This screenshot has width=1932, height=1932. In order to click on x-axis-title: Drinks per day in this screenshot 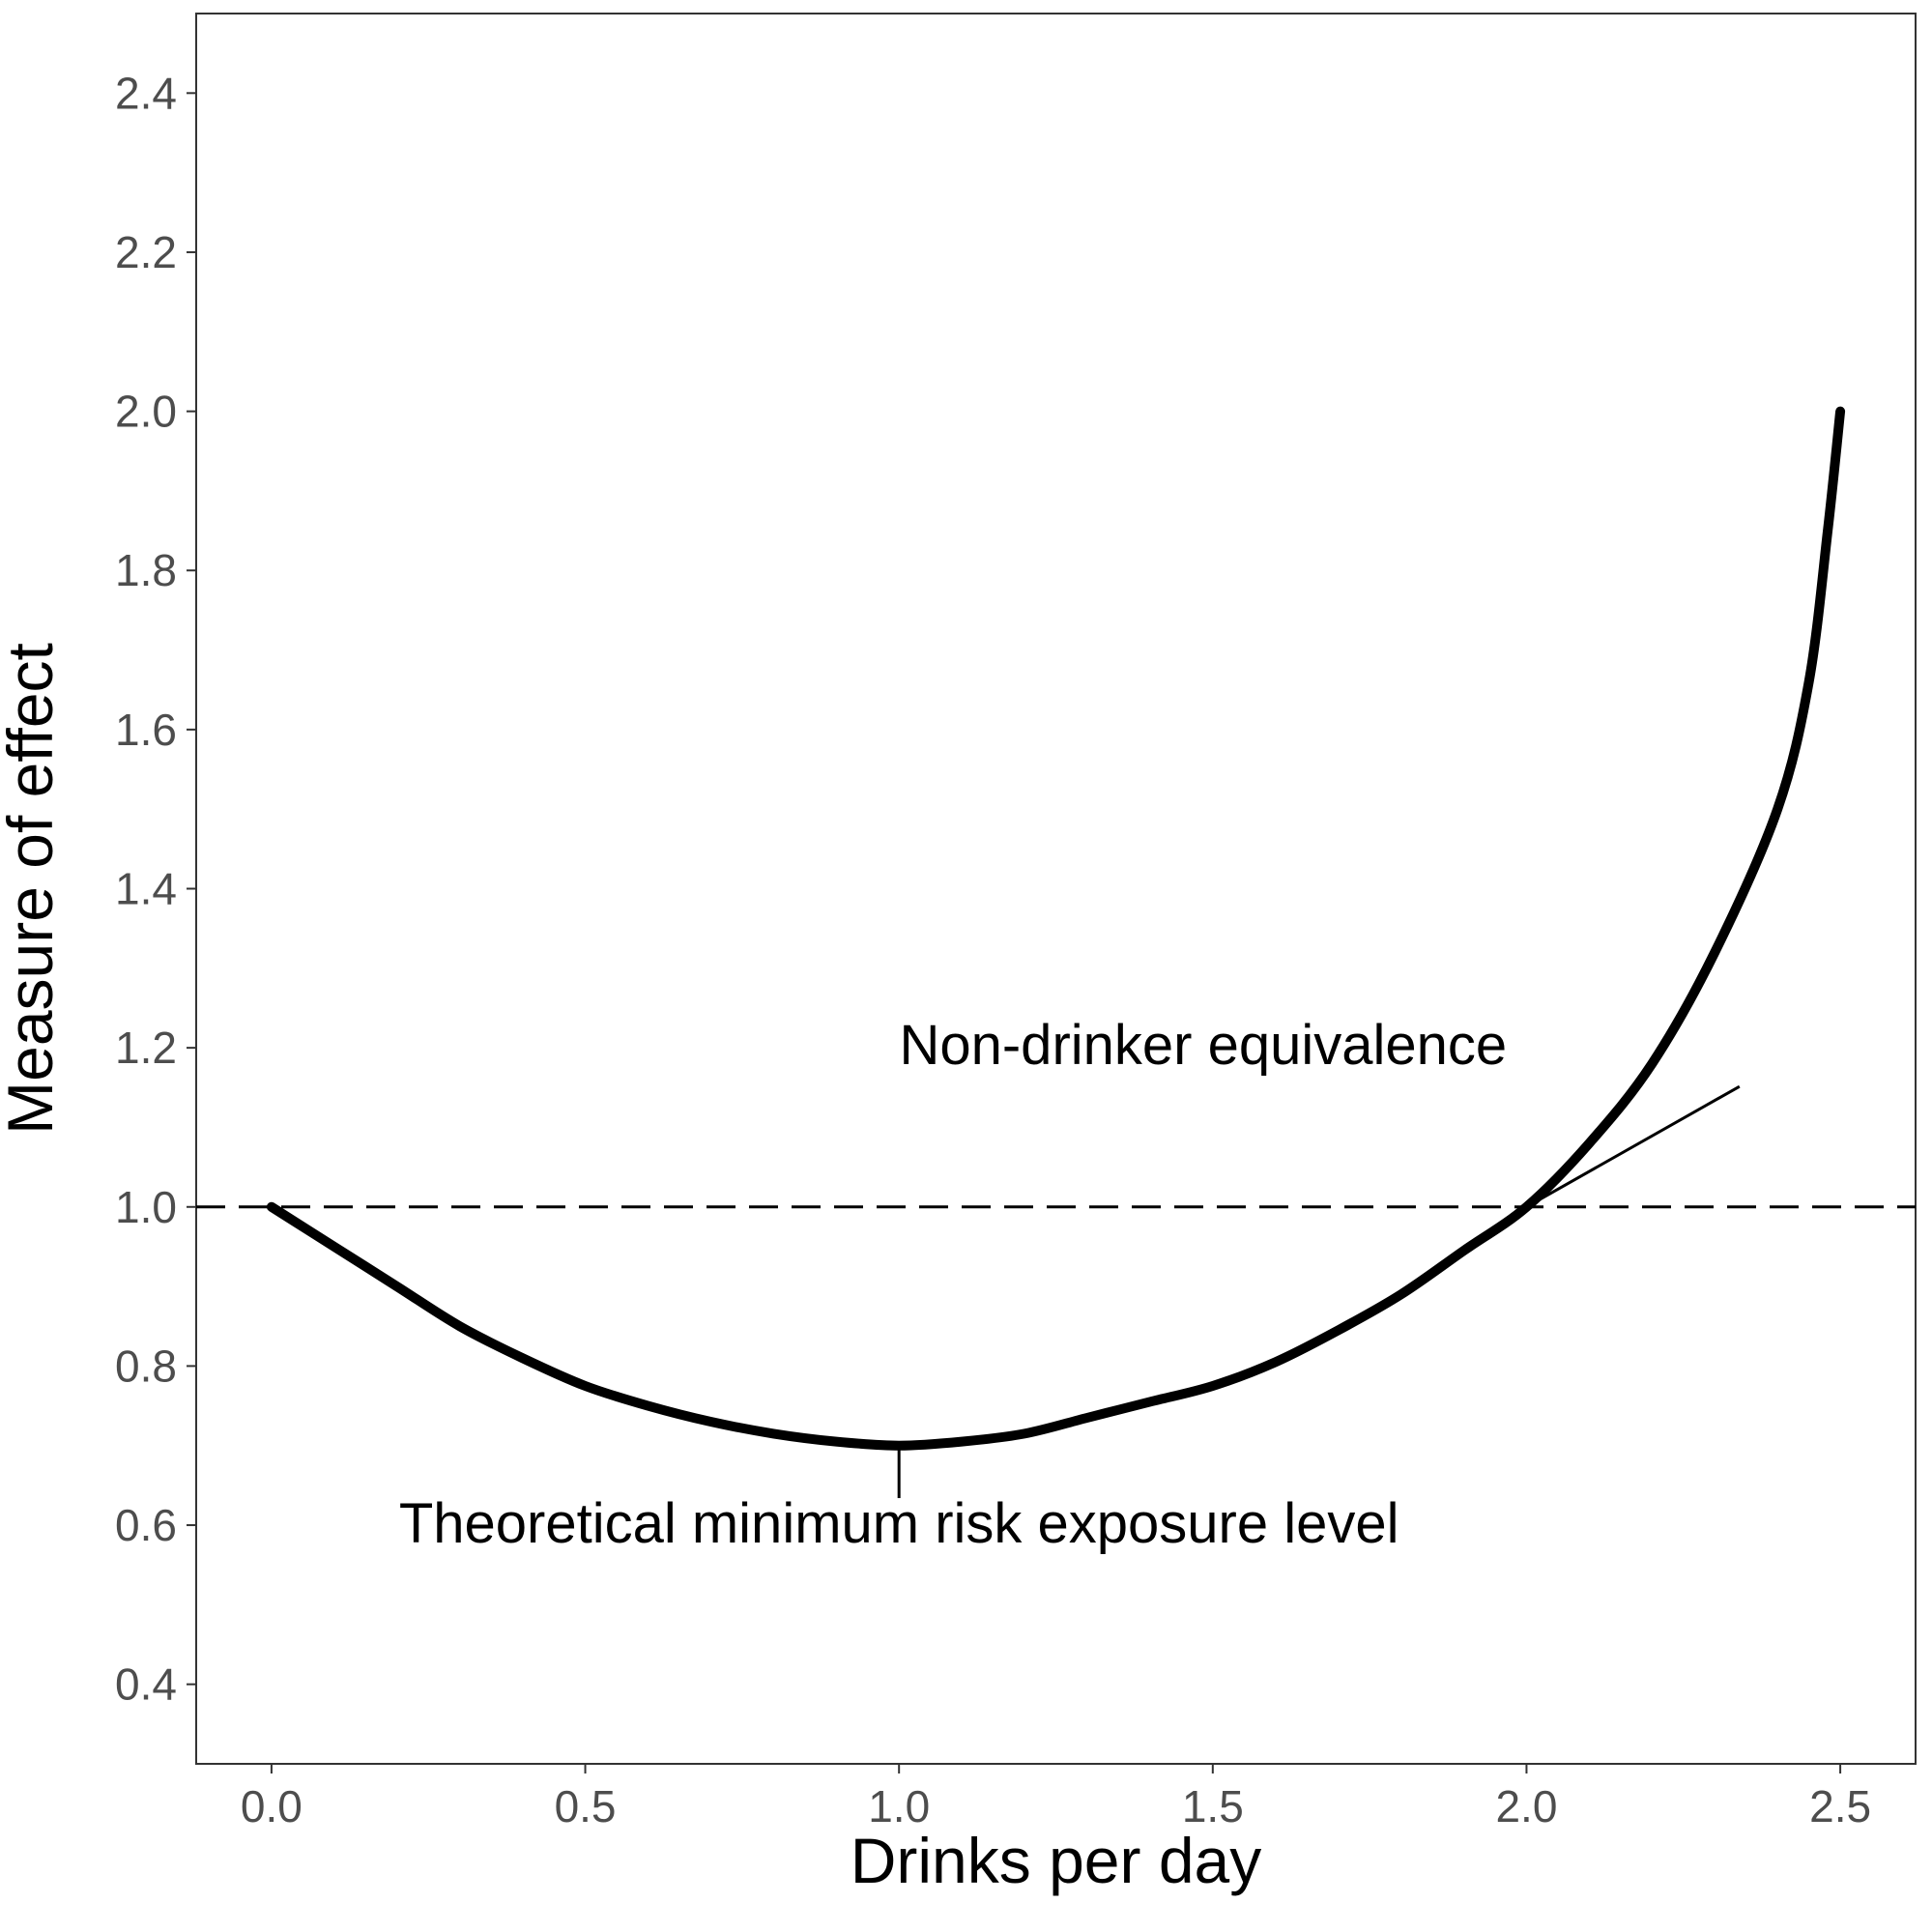, I will do `click(1056, 1860)`.